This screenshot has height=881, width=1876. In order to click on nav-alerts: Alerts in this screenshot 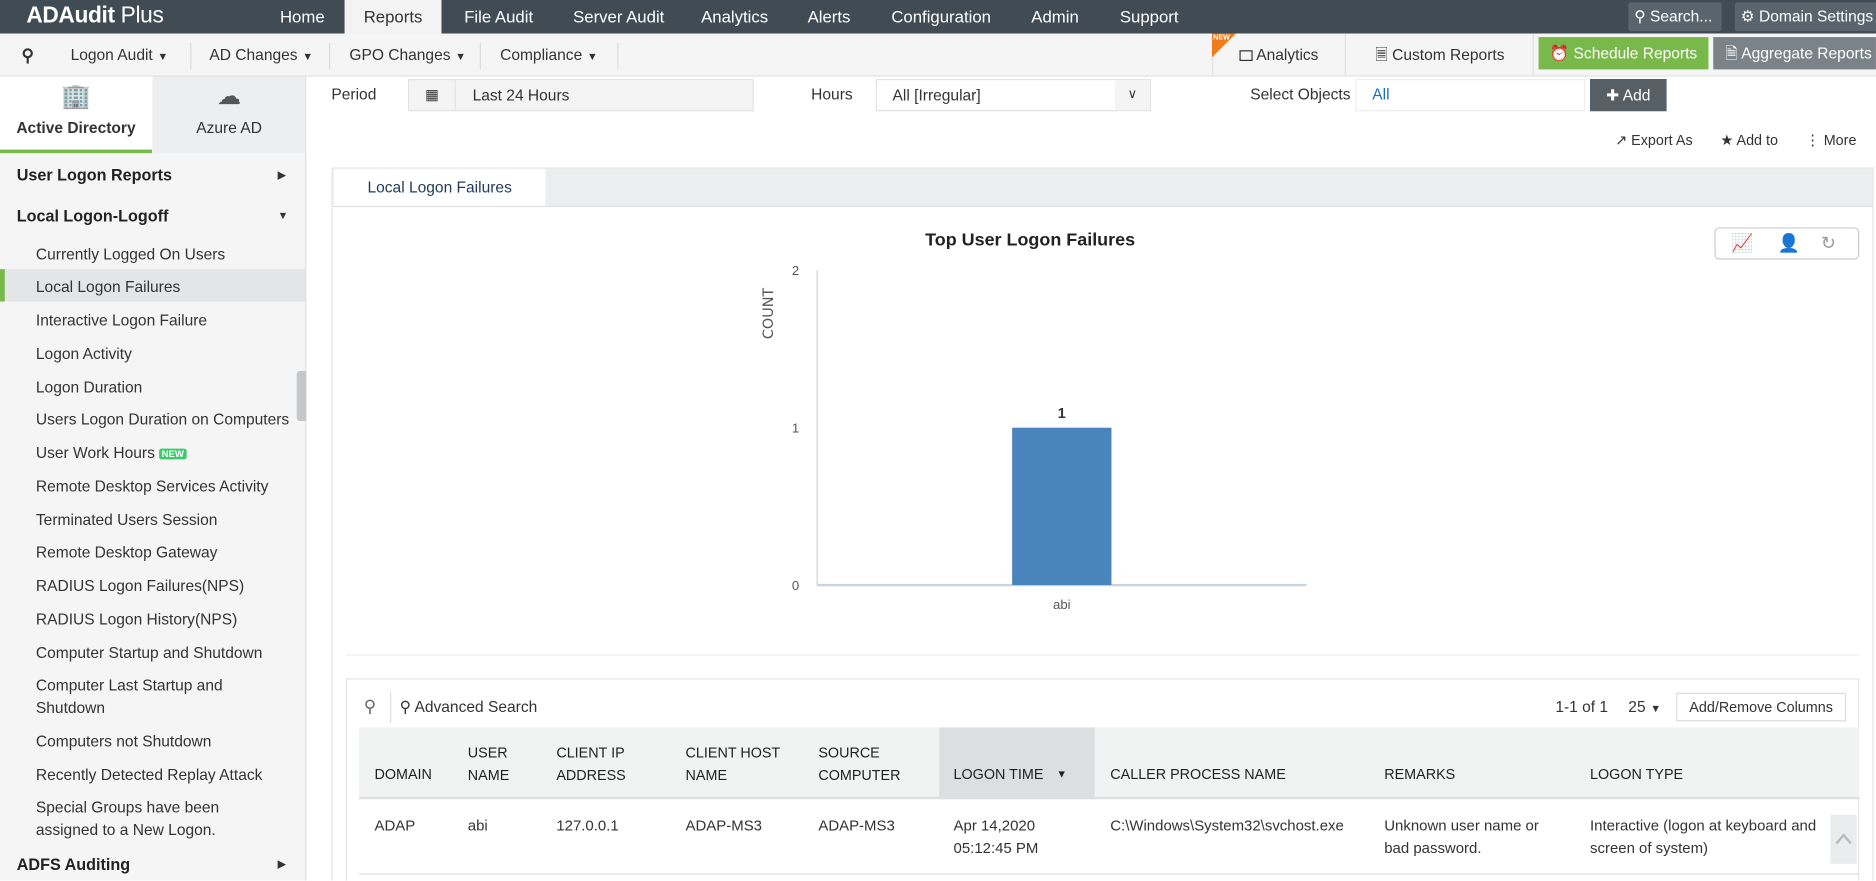, I will do `click(829, 17)`.